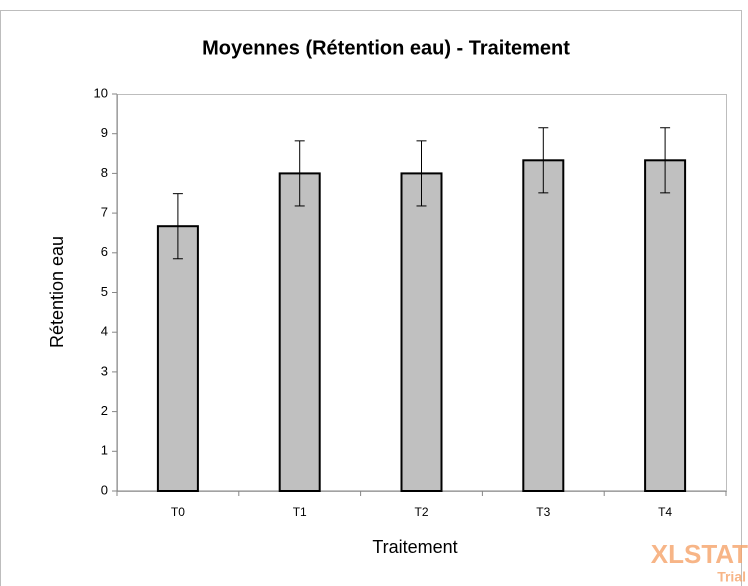 The height and width of the screenshot is (586, 748). I want to click on y-tick-label: 10, so click(101, 92).